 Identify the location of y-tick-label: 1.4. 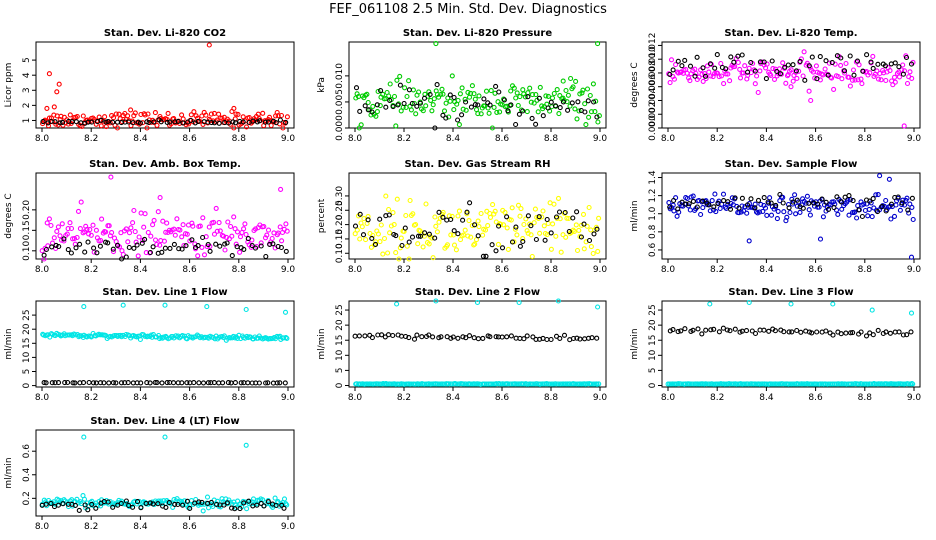
(653, 177).